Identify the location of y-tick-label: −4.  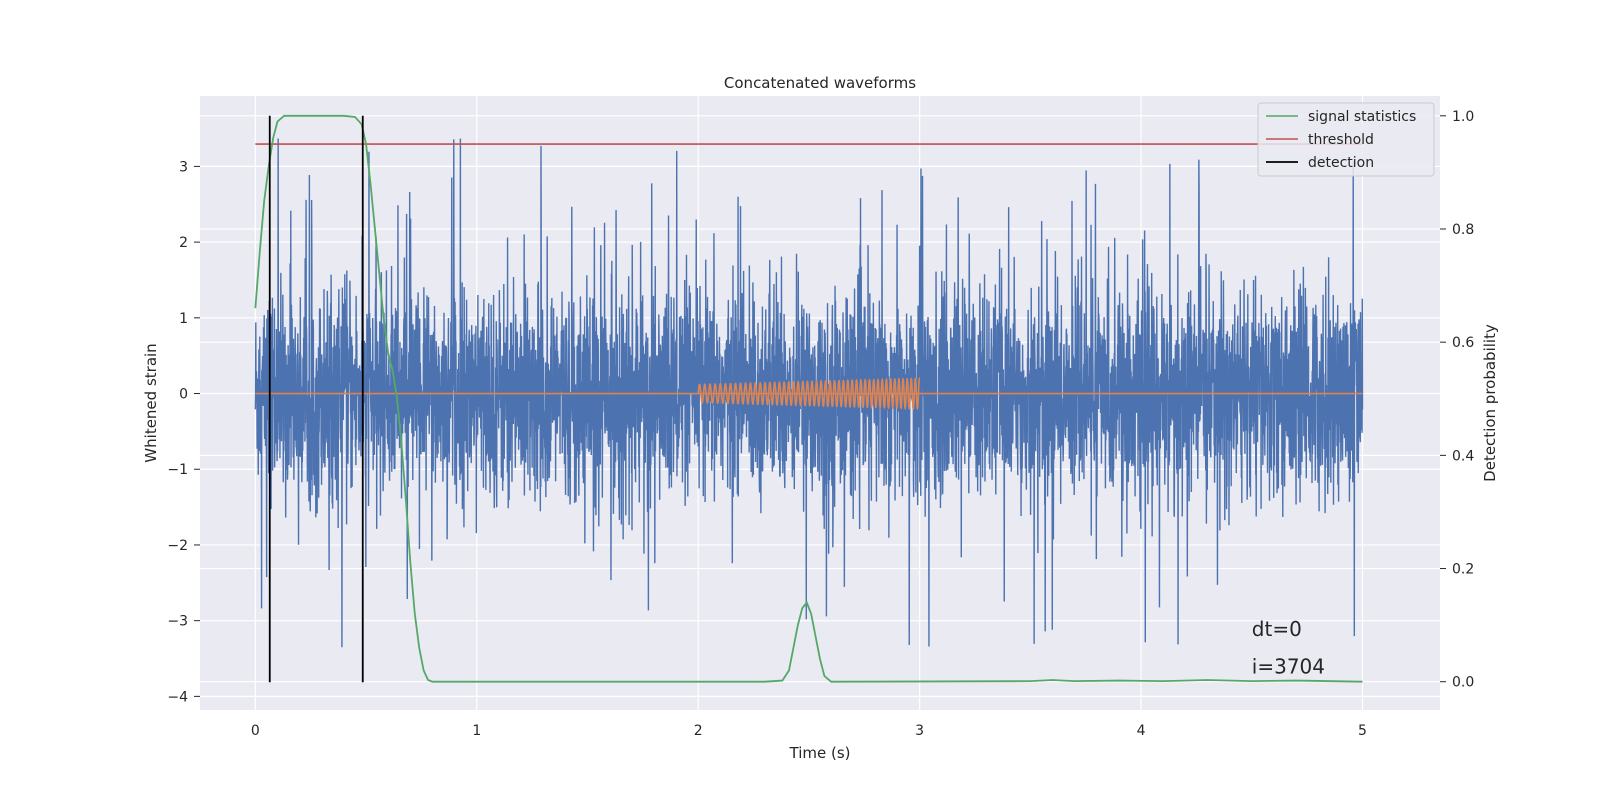
(177, 697).